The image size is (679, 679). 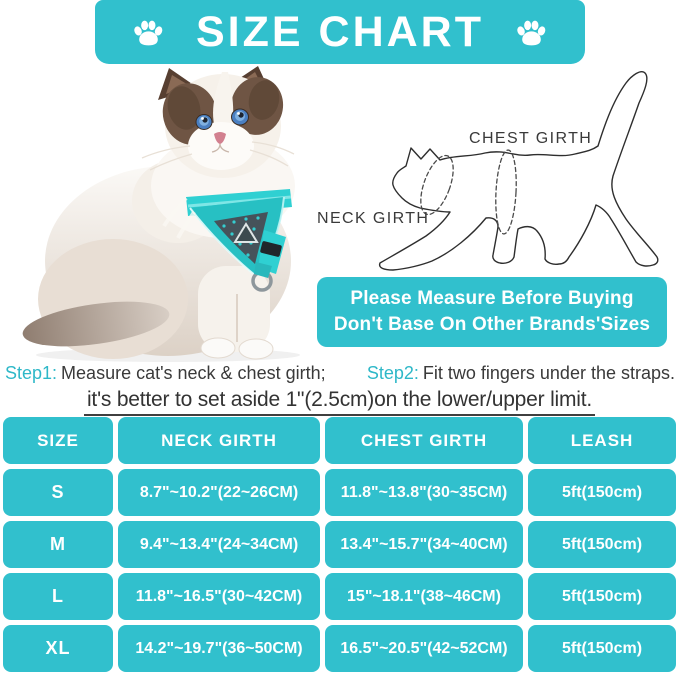 I want to click on table-cell-neck-s: 8.7"~10.2"(22~26CM), so click(x=219, y=492).